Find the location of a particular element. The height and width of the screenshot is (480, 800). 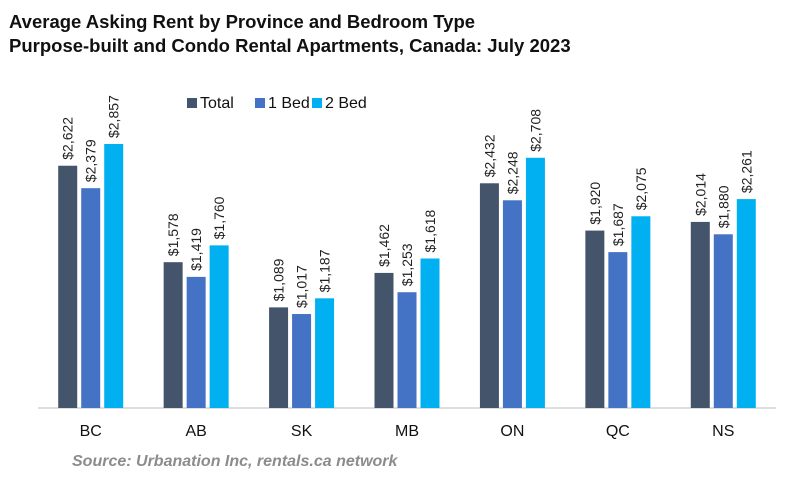

data-label: $1,618 is located at coordinates (430, 230).